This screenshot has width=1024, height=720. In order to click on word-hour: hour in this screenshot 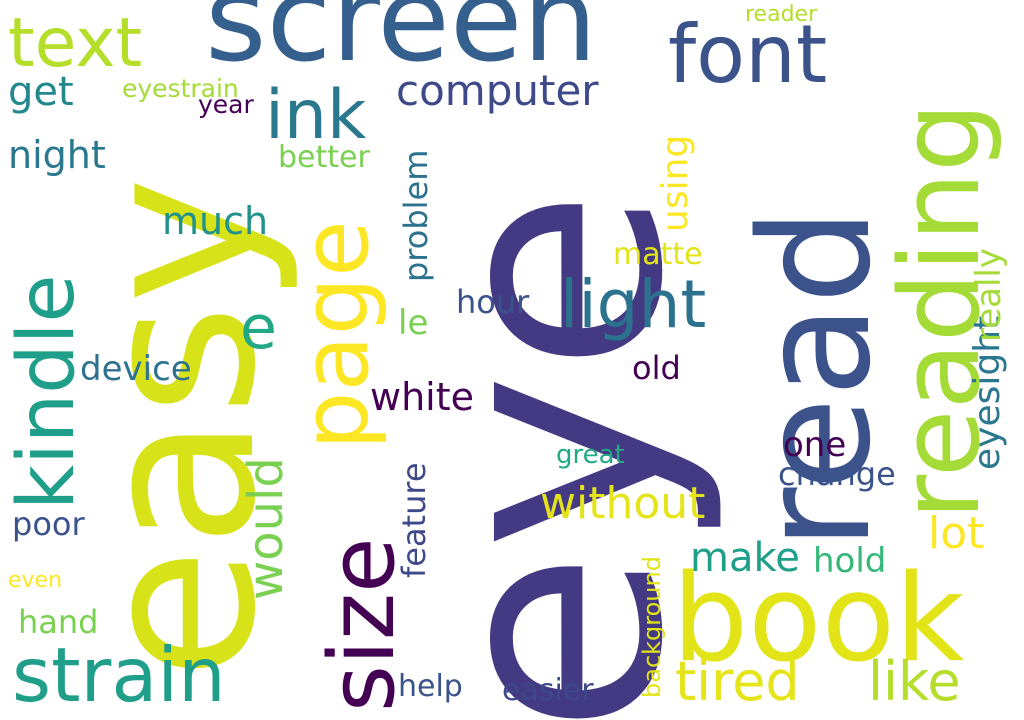, I will do `click(493, 302)`.